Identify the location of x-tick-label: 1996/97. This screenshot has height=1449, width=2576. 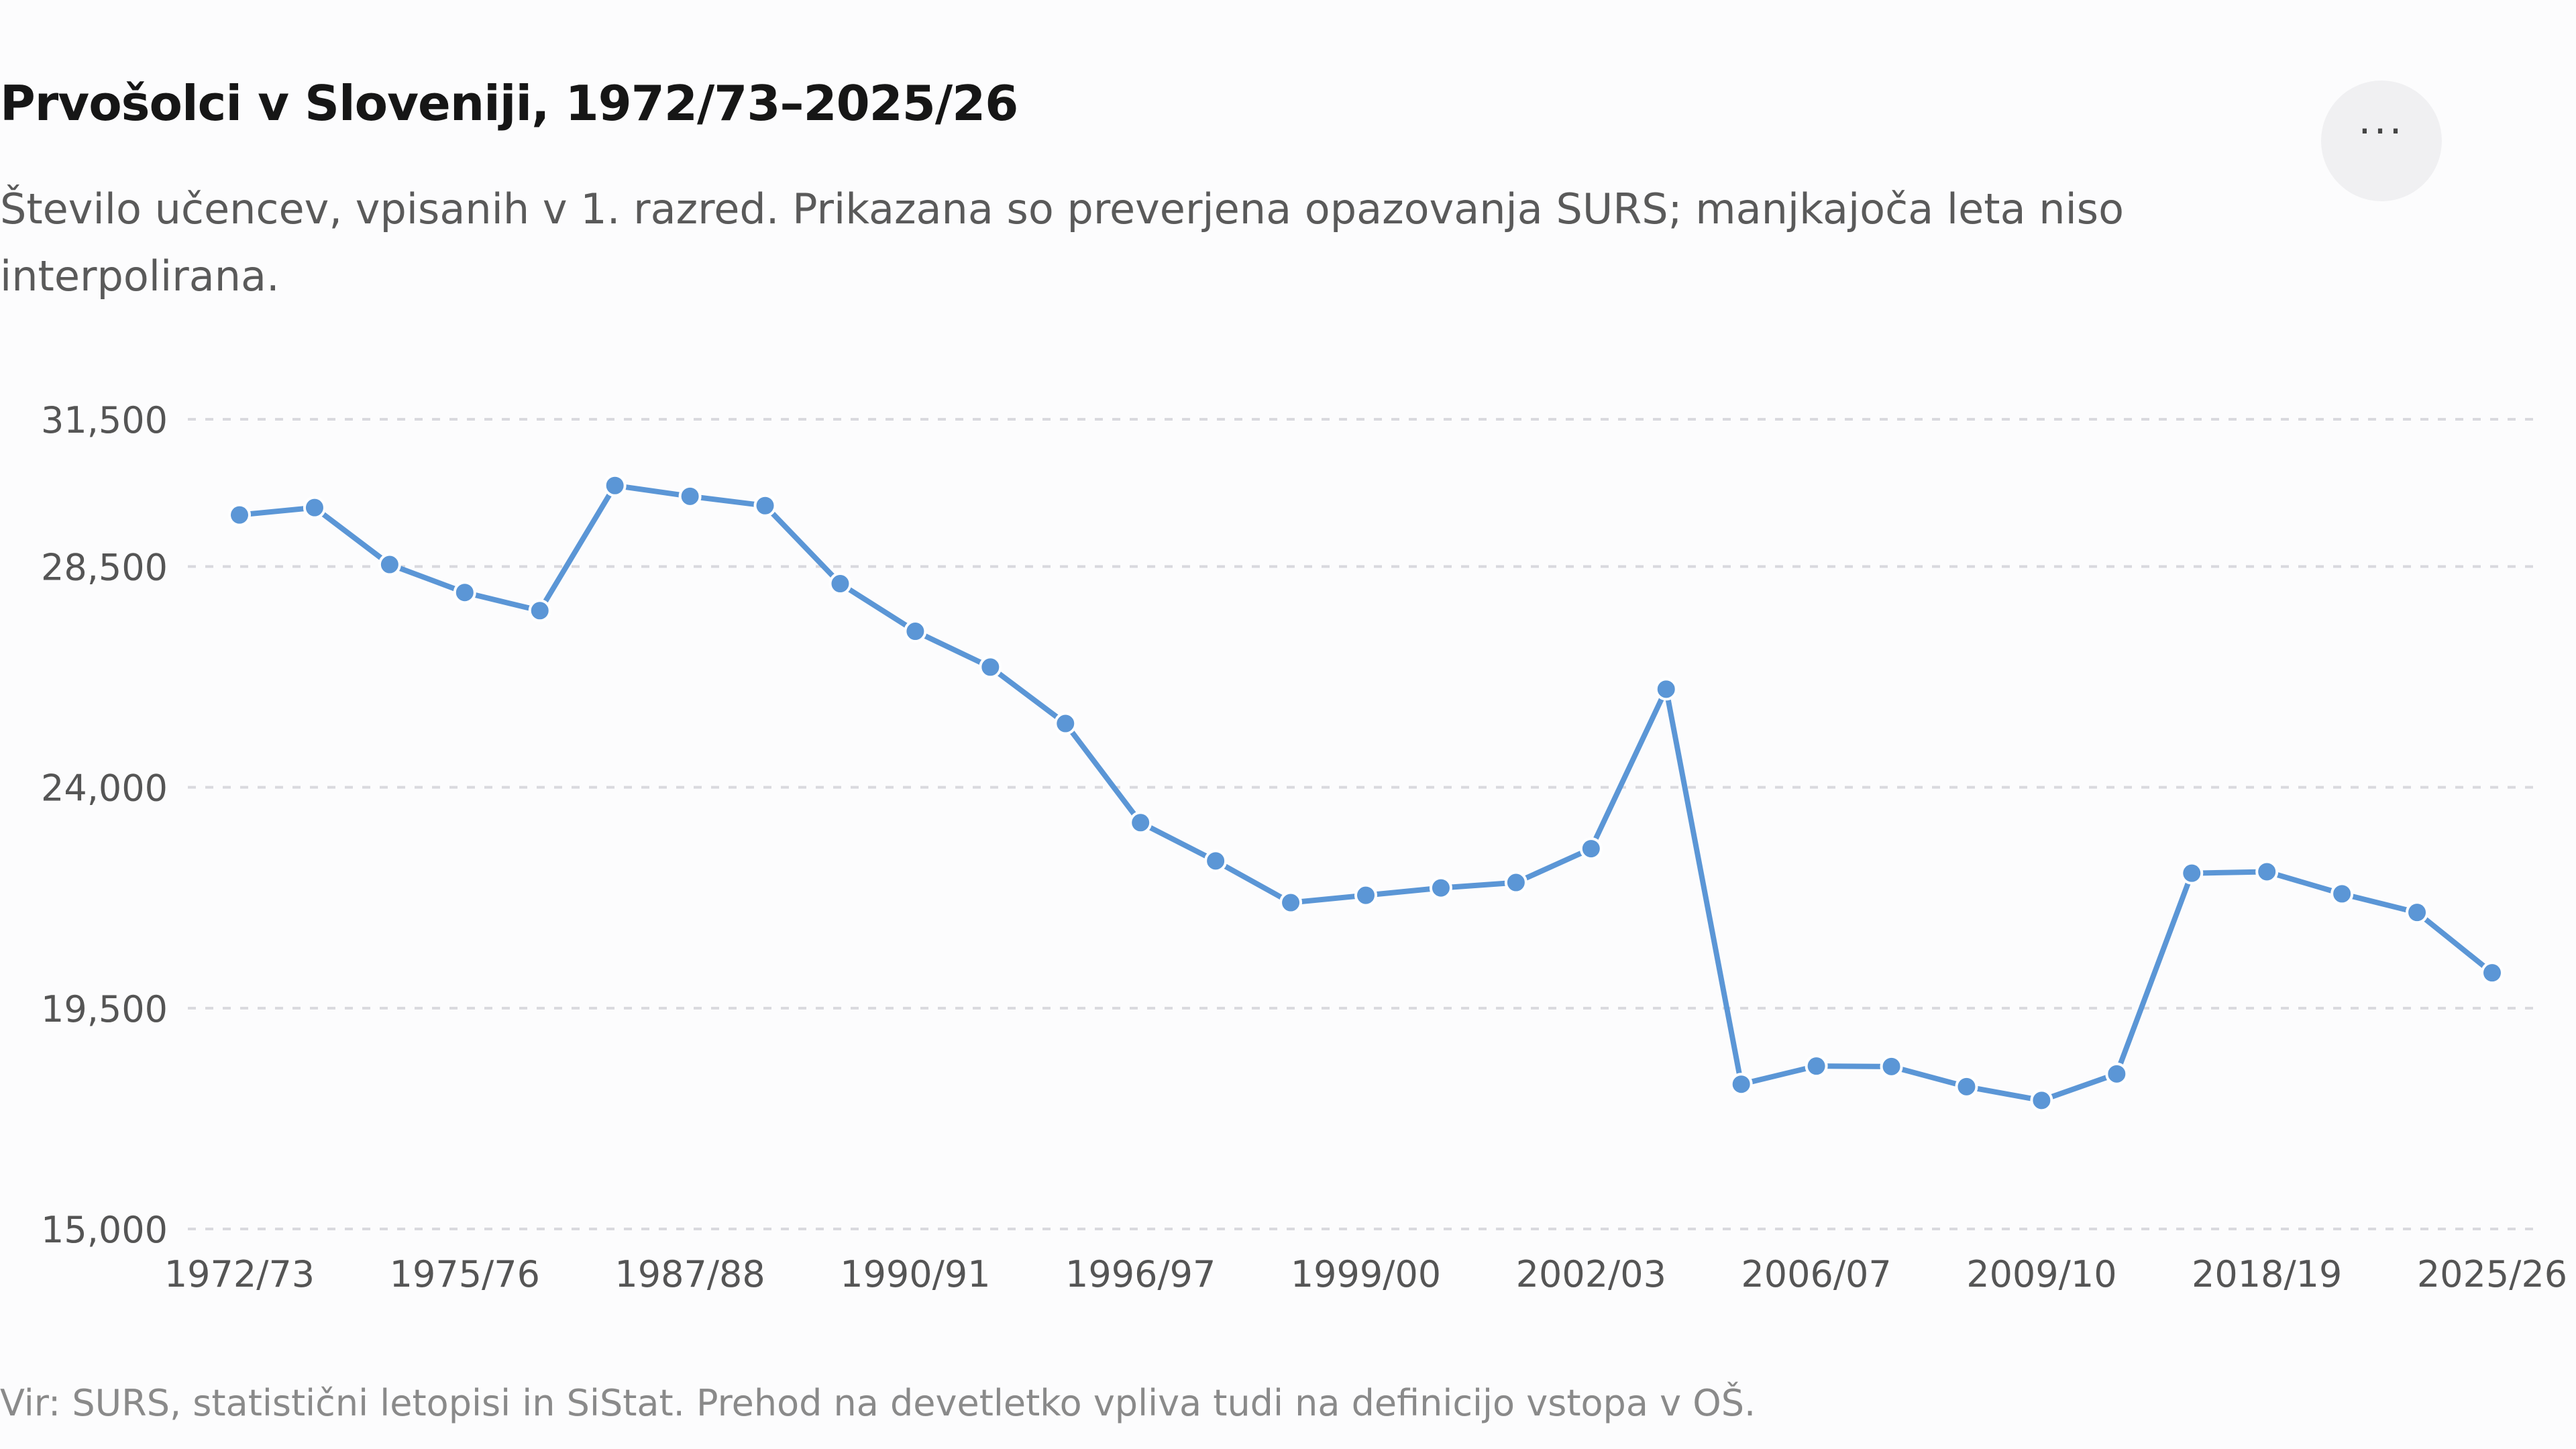
(1140, 1274).